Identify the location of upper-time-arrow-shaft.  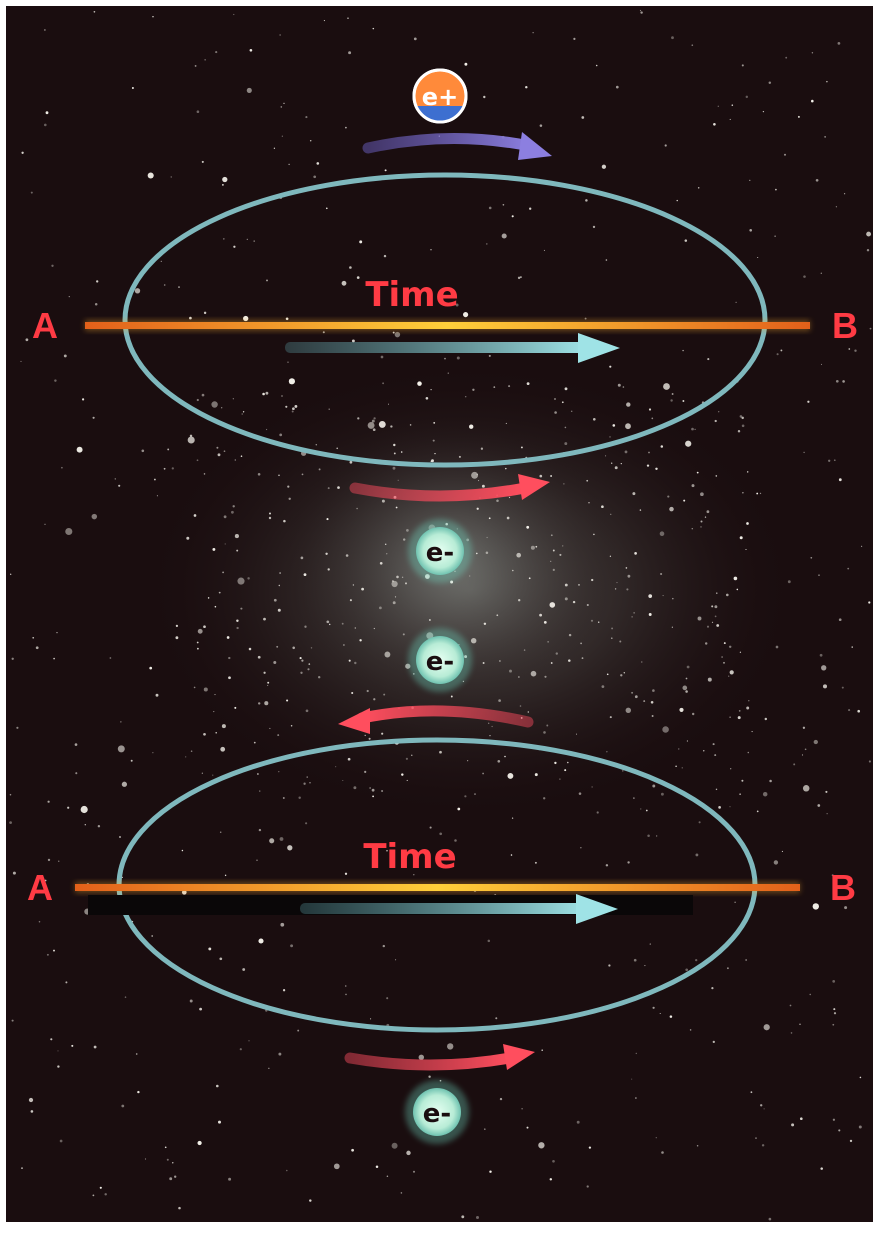
(435, 347).